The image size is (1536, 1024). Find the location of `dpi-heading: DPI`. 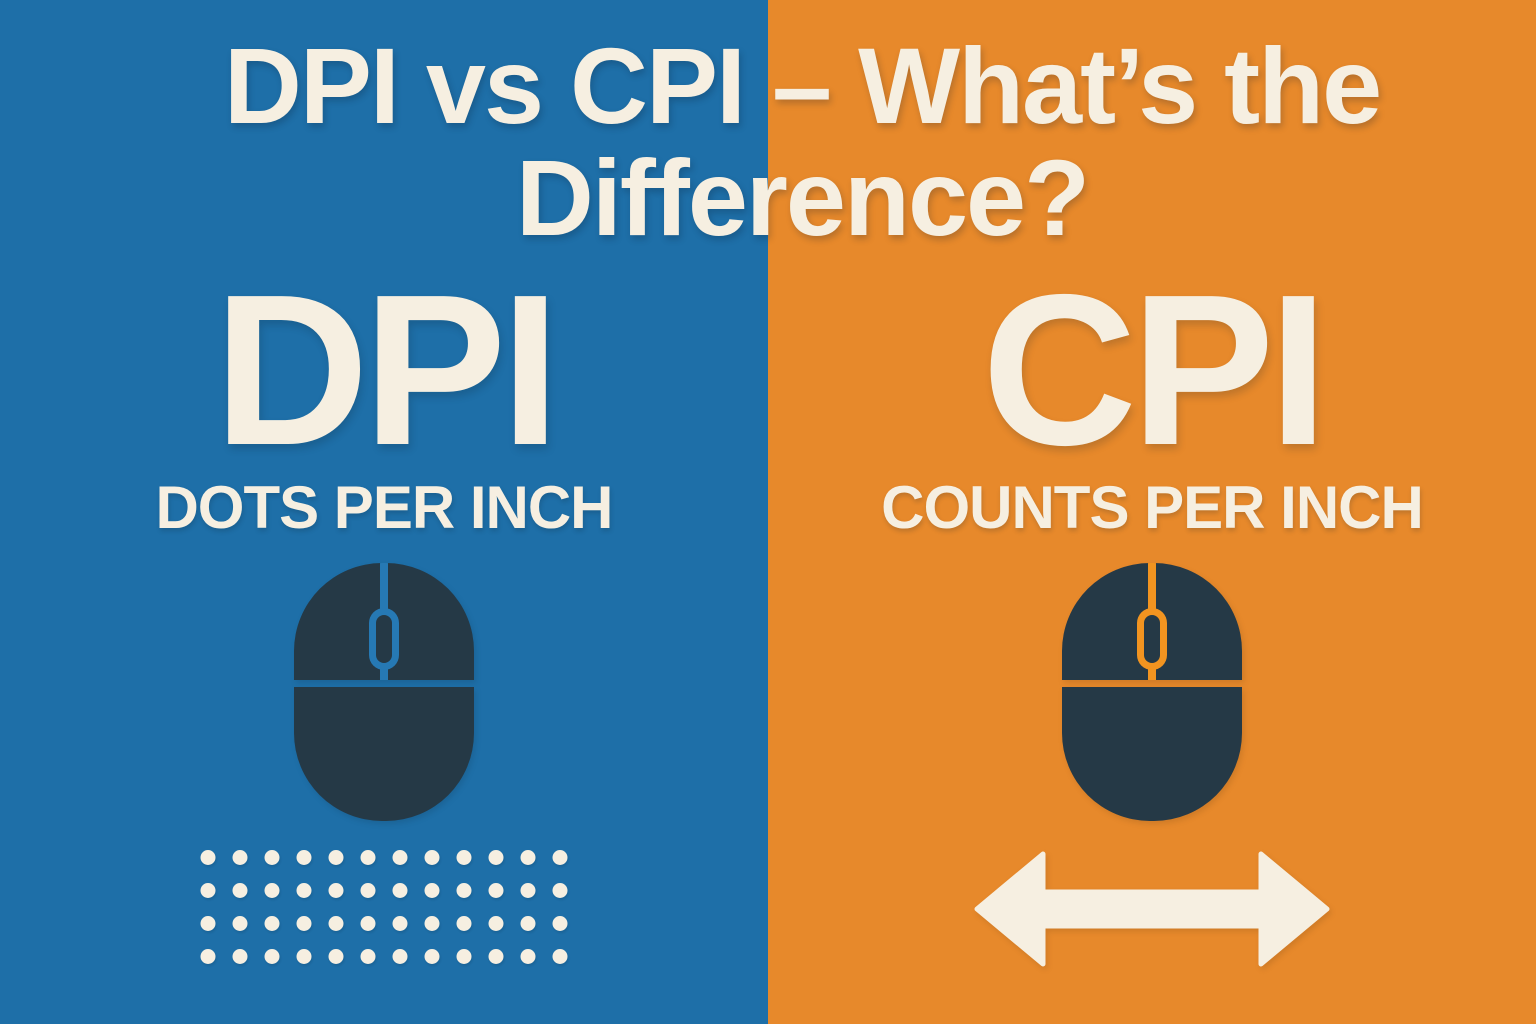

dpi-heading: DPI is located at coordinates (386, 369).